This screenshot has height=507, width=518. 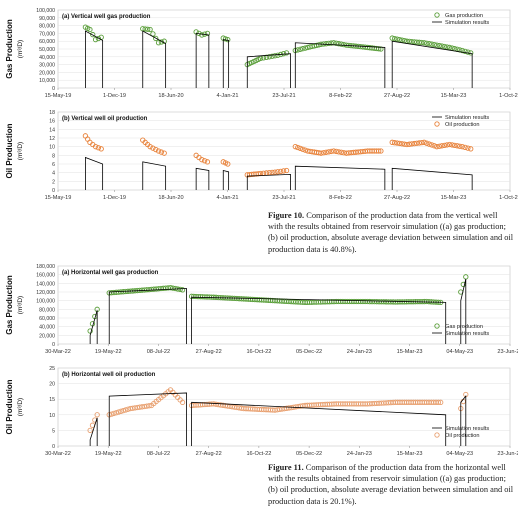 What do you see at coordinates (45, 284) in the screenshot?
I see `fig11-a-y-tick-label: 140,000` at bounding box center [45, 284].